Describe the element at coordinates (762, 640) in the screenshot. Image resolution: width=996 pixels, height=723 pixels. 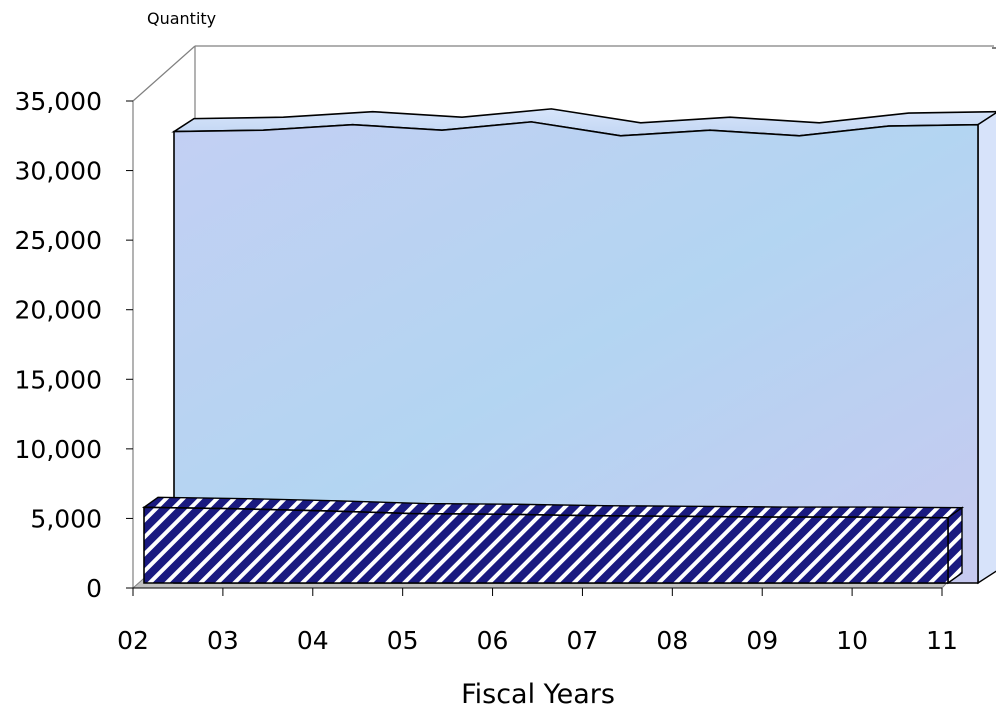
I see `x-tick-label: 09` at that location.